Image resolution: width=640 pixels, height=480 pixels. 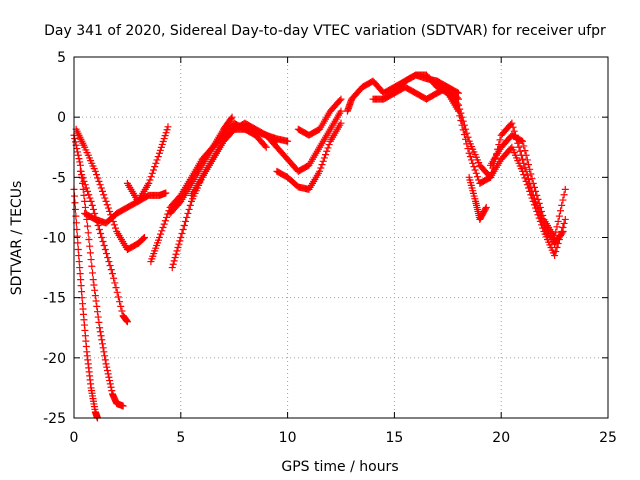 What do you see at coordinates (54, 299) in the screenshot?
I see `y-tick-label: -15` at bounding box center [54, 299].